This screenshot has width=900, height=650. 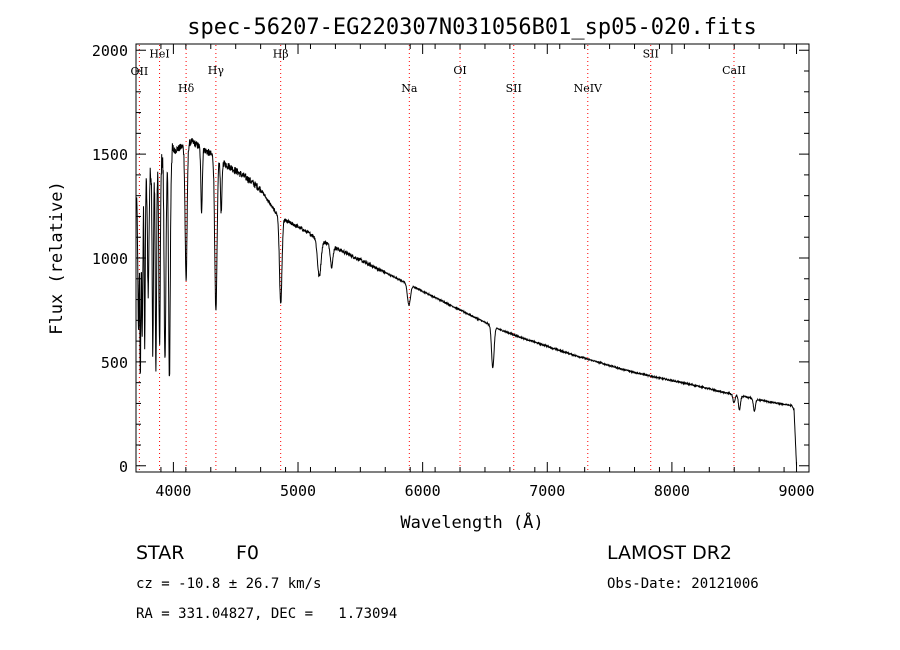 I want to click on x-tick-label: 6000, so click(x=423, y=491).